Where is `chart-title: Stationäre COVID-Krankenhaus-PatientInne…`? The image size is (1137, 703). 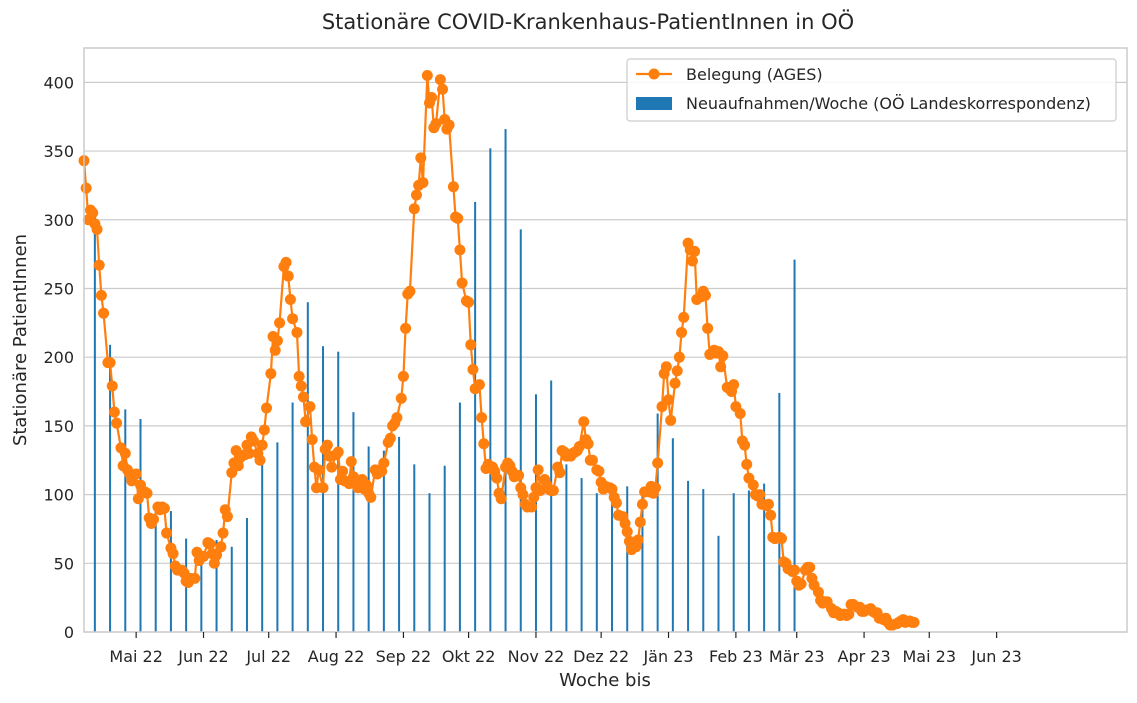 chart-title: Stationäre COVID-Krankenhaus-PatientInne… is located at coordinates (588, 21).